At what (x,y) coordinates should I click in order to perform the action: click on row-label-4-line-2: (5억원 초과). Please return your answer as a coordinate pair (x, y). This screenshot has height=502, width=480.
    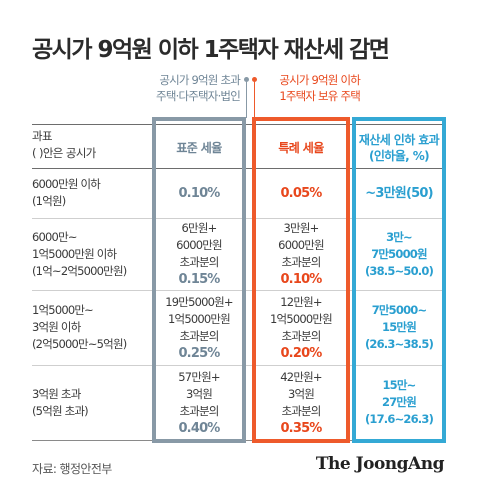
    Looking at the image, I should click on (60, 411).